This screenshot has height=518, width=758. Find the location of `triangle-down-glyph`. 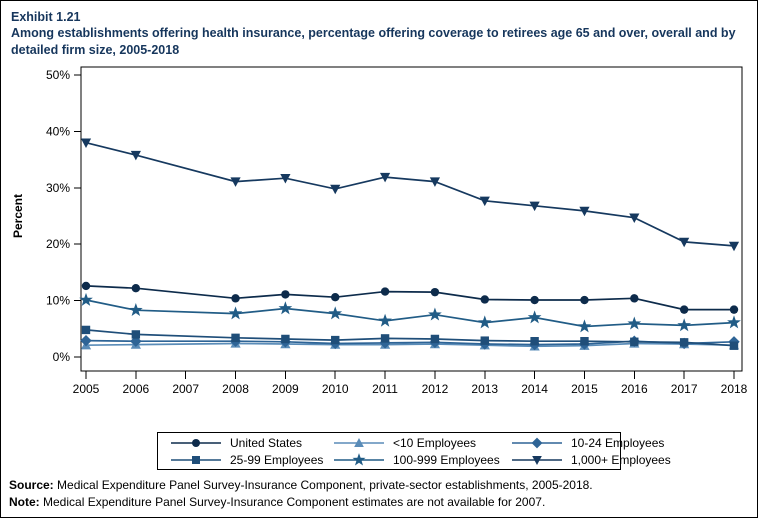

triangle-down-glyph is located at coordinates (537, 460).